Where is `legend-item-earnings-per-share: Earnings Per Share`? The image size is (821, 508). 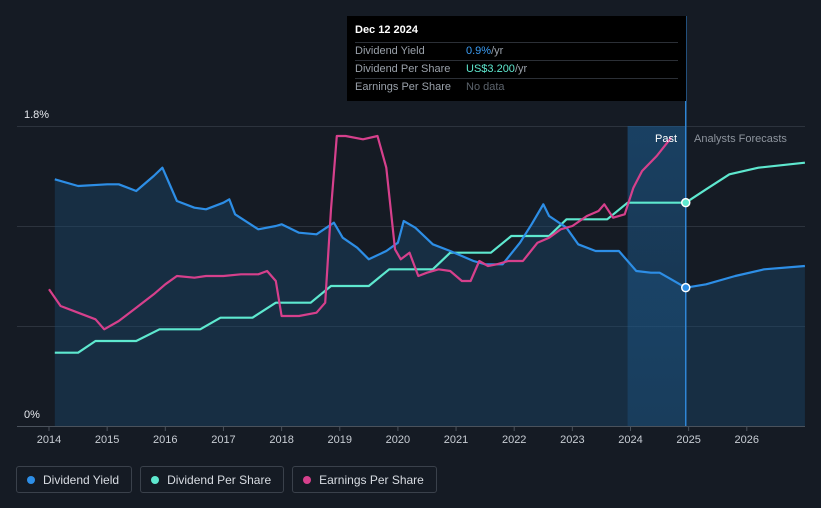 legend-item-earnings-per-share: Earnings Per Share is located at coordinates (364, 479).